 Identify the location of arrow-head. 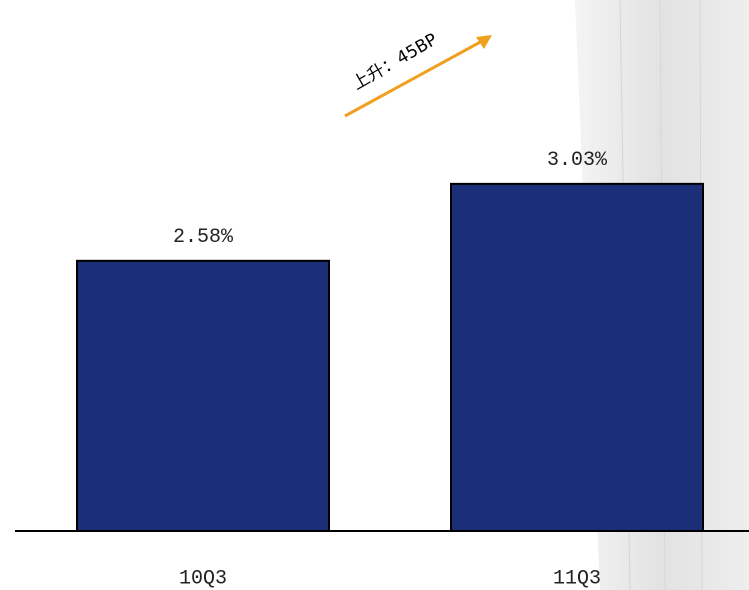
(484, 42).